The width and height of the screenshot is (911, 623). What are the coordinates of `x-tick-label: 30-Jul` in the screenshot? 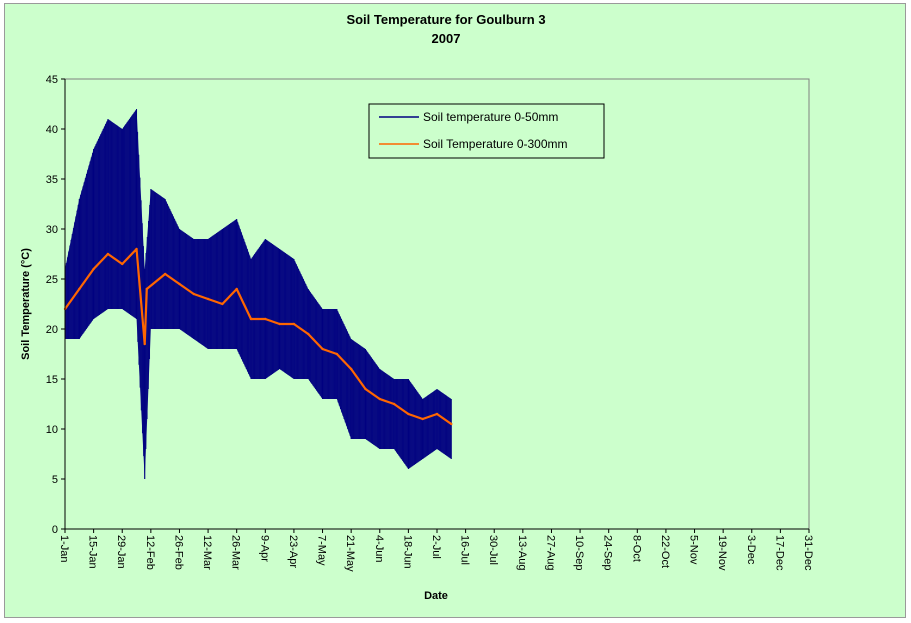 It's located at (493, 550).